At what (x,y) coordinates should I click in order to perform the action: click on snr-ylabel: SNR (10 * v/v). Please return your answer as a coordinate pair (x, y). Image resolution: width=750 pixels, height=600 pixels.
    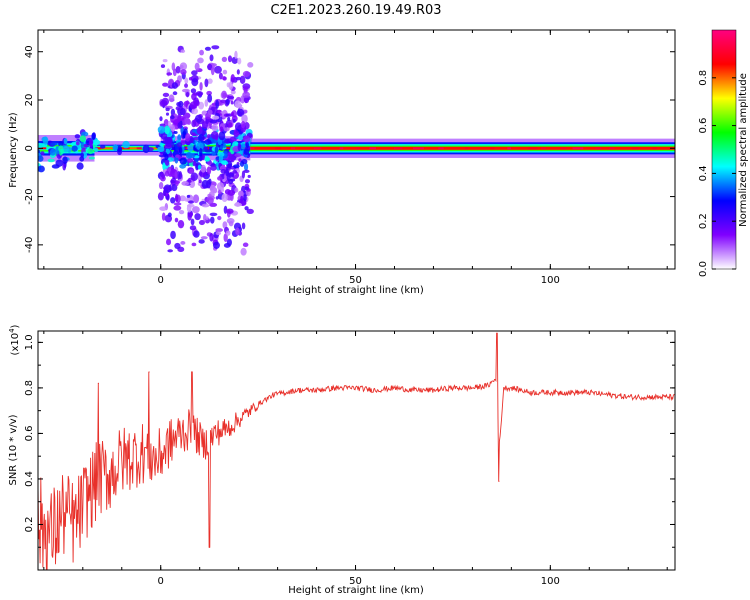
    Looking at the image, I should click on (13, 449).